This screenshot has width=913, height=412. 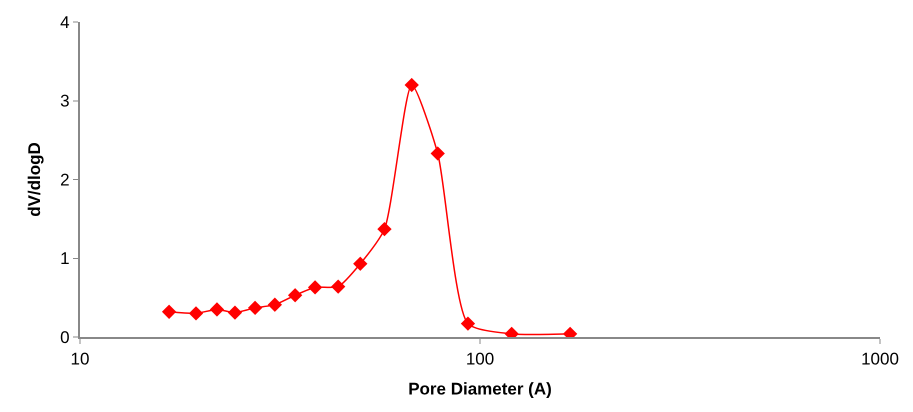 What do you see at coordinates (480, 388) in the screenshot?
I see `x-axis-title: Pore Diameter (A)` at bounding box center [480, 388].